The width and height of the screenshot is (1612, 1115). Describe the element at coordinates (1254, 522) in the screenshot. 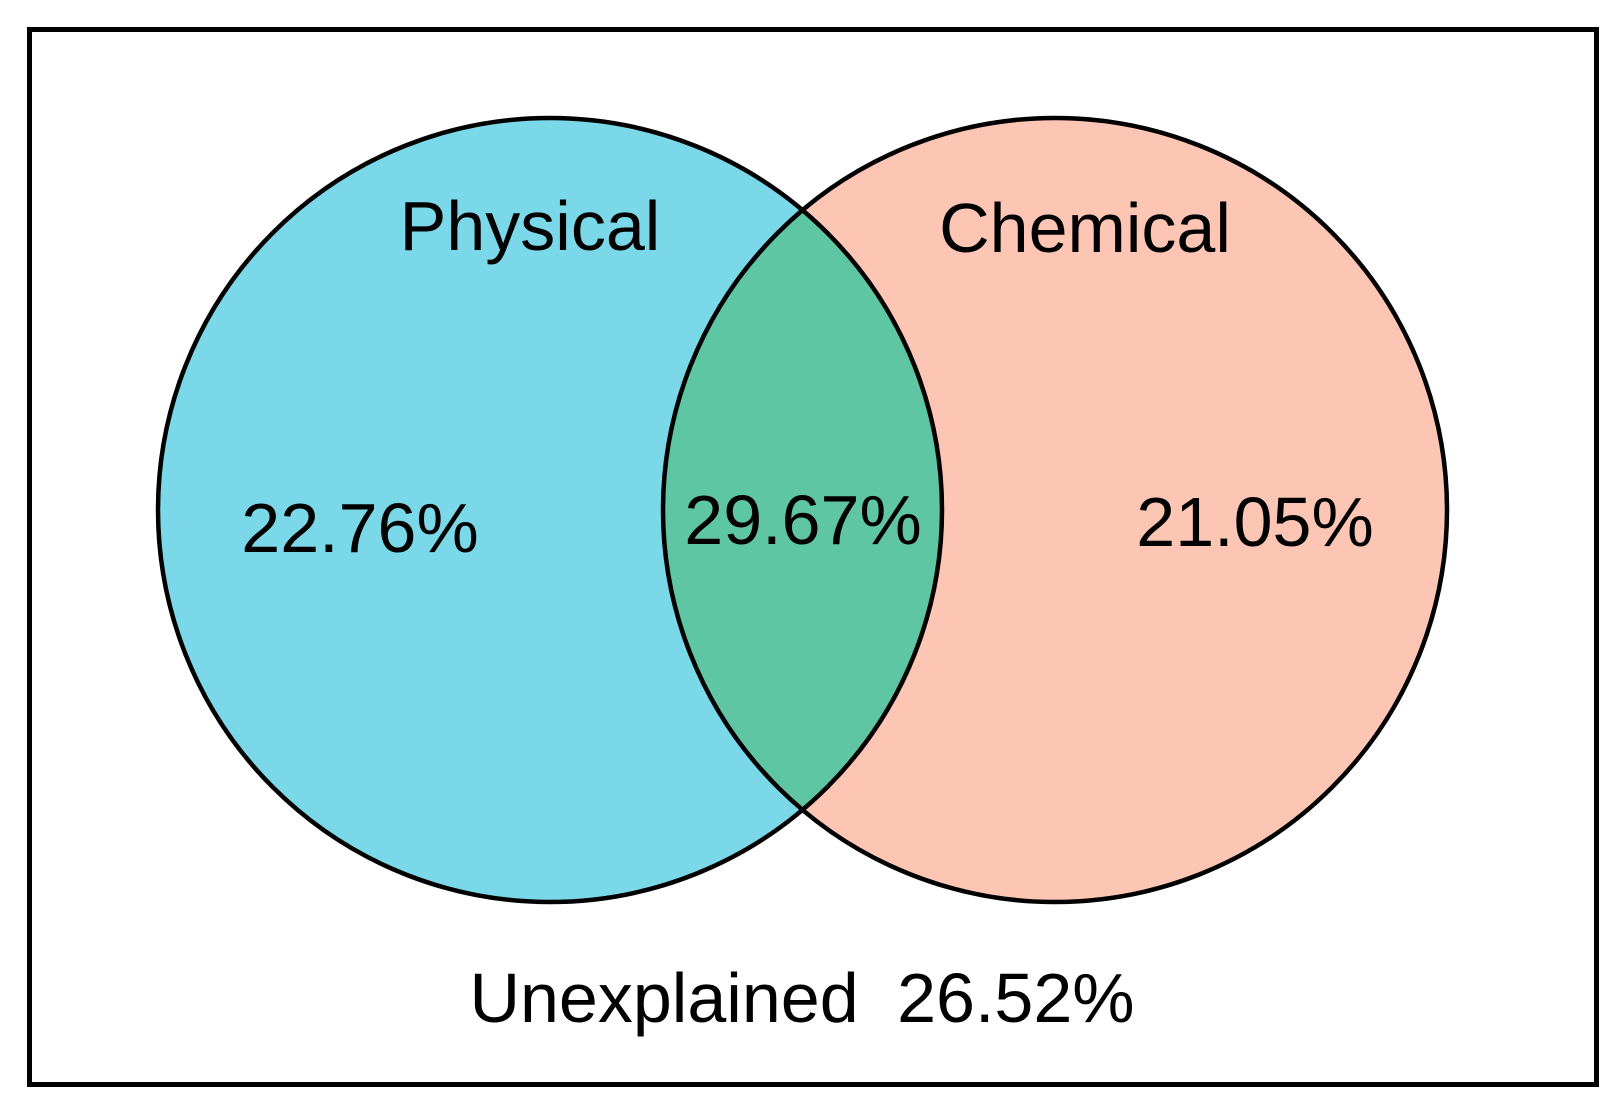

I see `chemical-value: 21.05%` at that location.